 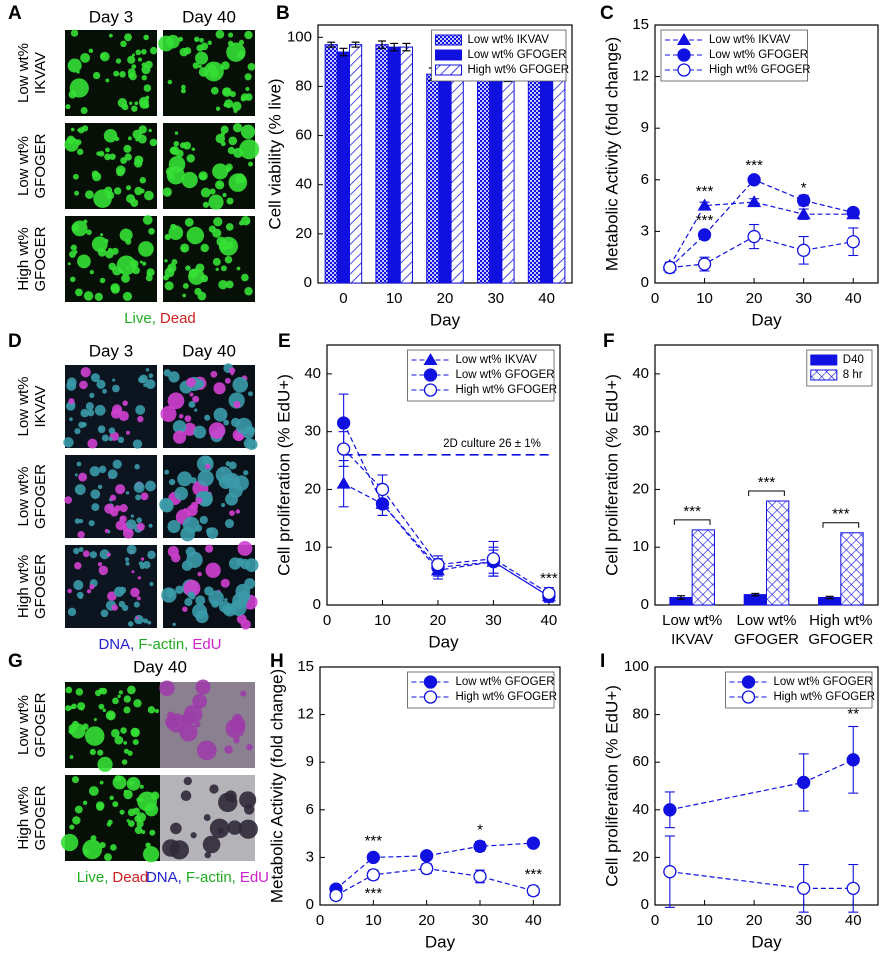 I want to click on y-tick-label: 6, so click(x=645, y=179).